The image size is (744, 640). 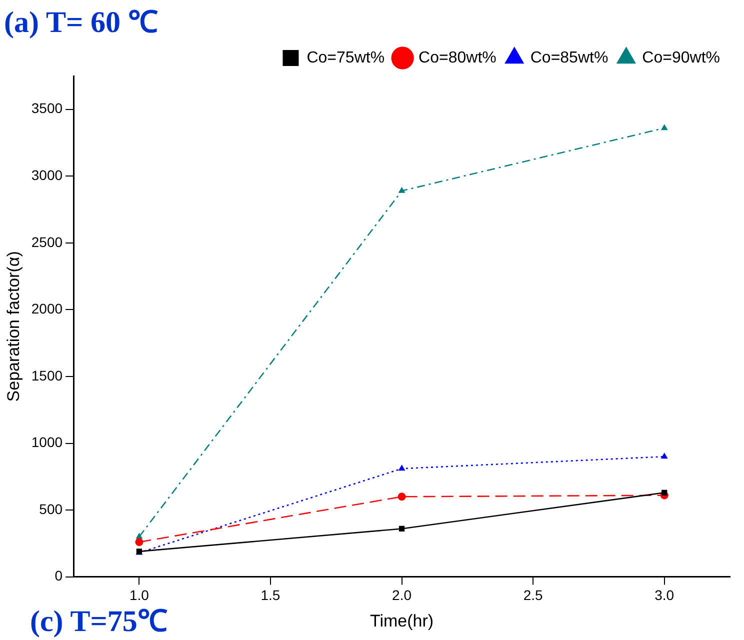 I want to click on y-tick-label: 1000, so click(x=47, y=442).